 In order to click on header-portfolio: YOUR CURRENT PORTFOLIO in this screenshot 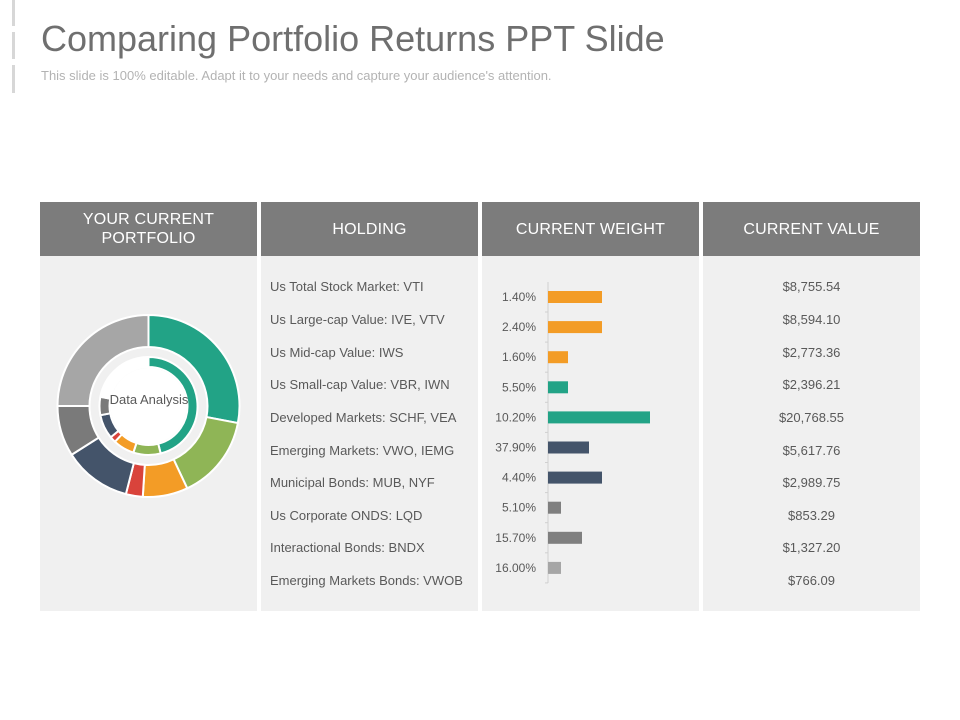, I will do `click(148, 229)`.